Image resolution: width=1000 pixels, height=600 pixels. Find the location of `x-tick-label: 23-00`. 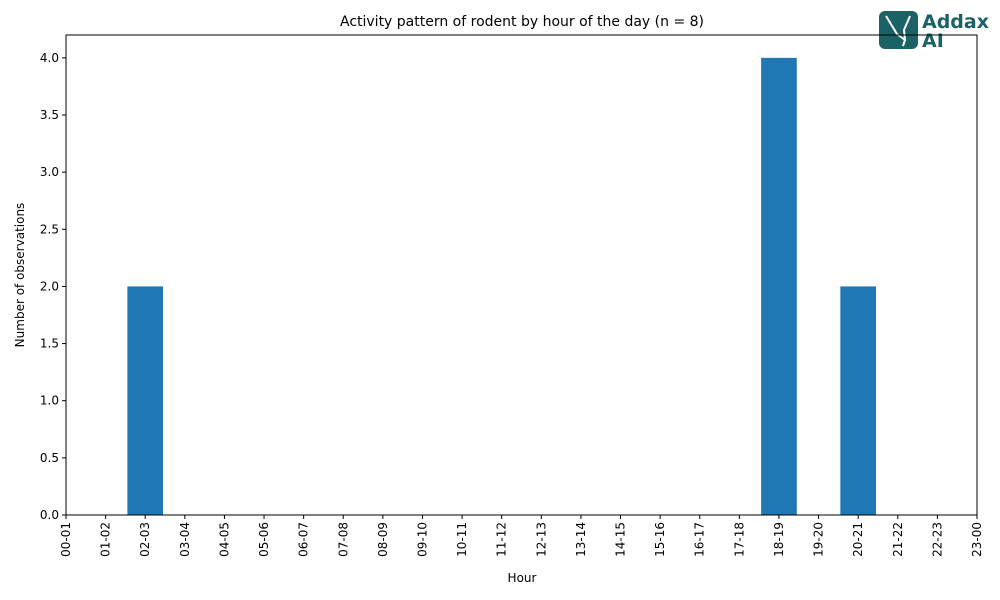

x-tick-label: 23-00 is located at coordinates (977, 539).